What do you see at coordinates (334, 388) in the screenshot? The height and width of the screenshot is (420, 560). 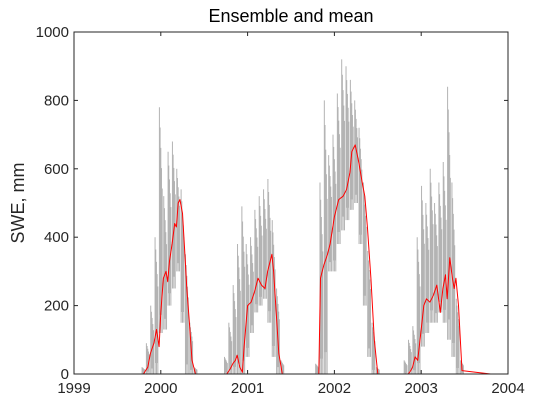 I see `x-tick-label: 2002` at bounding box center [334, 388].